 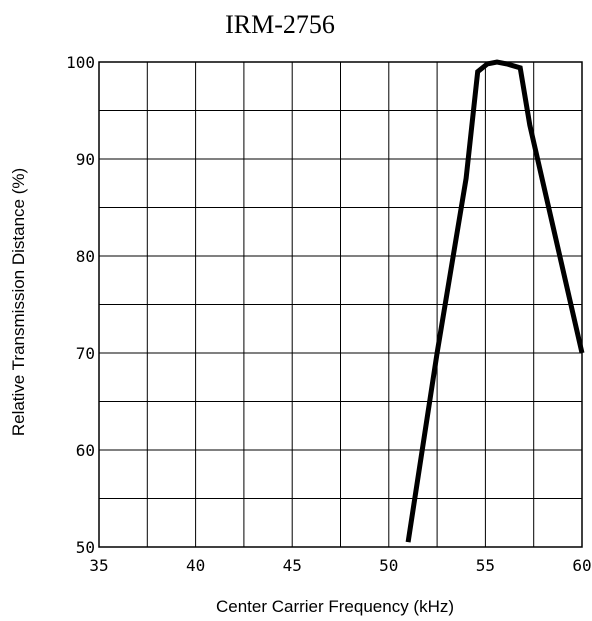 I want to click on y-tick-label-50: 50, so click(x=85, y=547).